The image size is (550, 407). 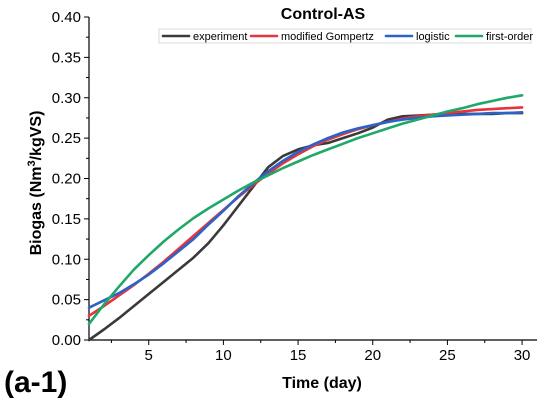 I want to click on legend-label-first-order: first-order, so click(x=509, y=37).